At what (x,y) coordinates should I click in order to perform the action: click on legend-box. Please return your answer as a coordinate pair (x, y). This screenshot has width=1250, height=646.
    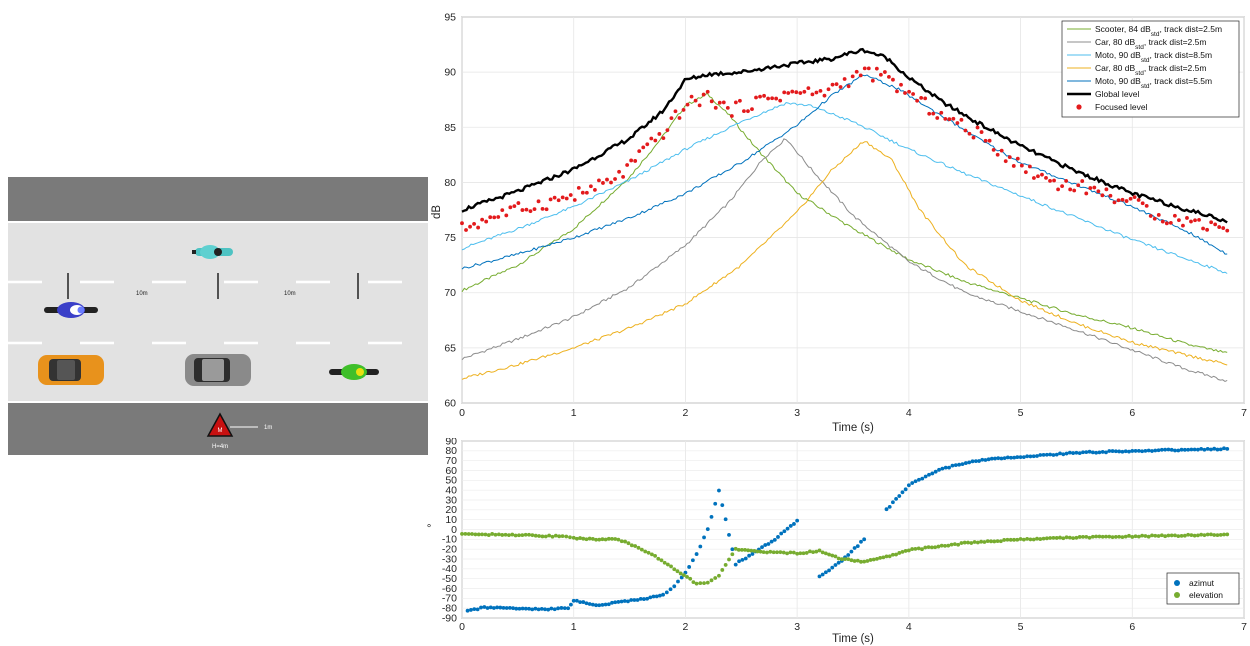
    Looking at the image, I should click on (1203, 588).